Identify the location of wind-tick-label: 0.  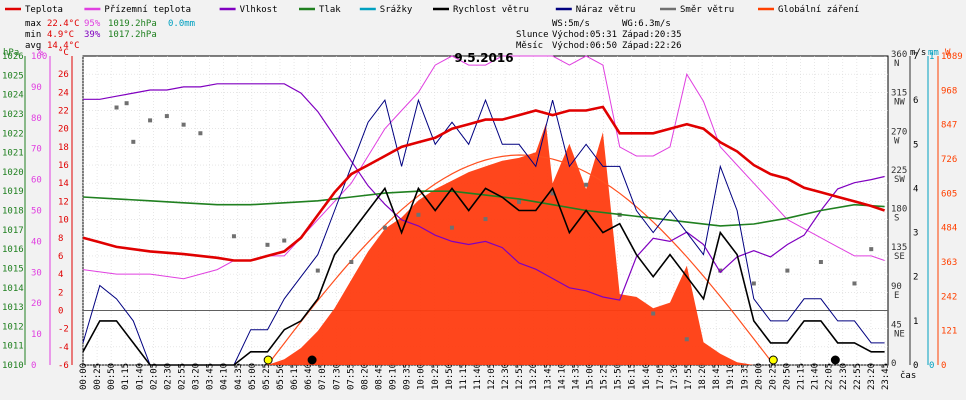
(915, 366).